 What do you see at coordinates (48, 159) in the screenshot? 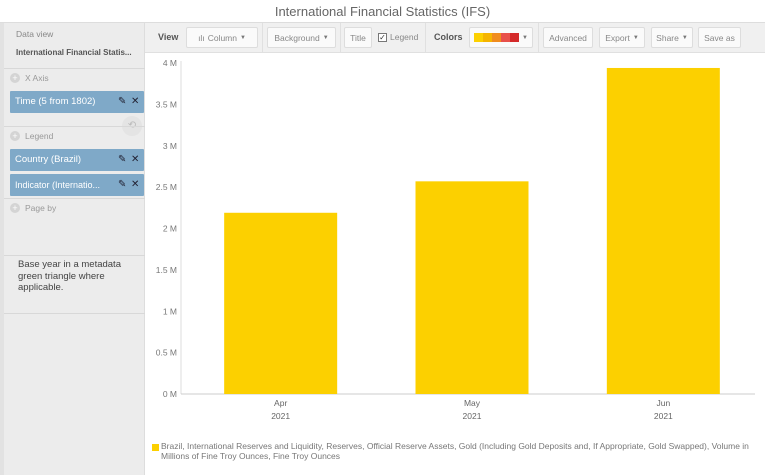
I see `pill-label: Country (Brazil)` at bounding box center [48, 159].